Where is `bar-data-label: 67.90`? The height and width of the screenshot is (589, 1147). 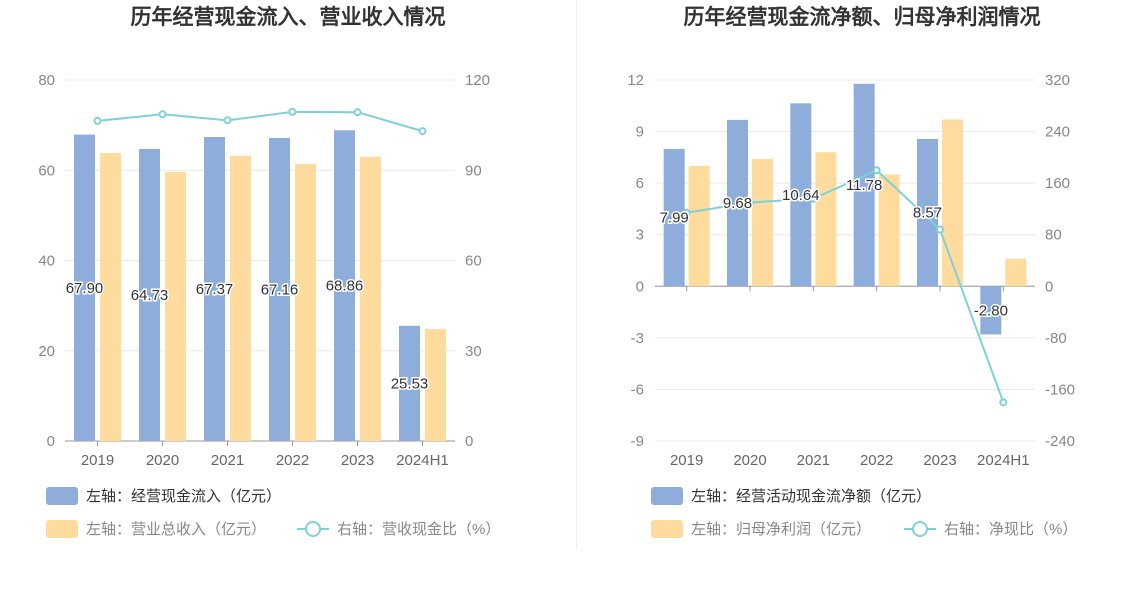 bar-data-label: 67.90 is located at coordinates (85, 288).